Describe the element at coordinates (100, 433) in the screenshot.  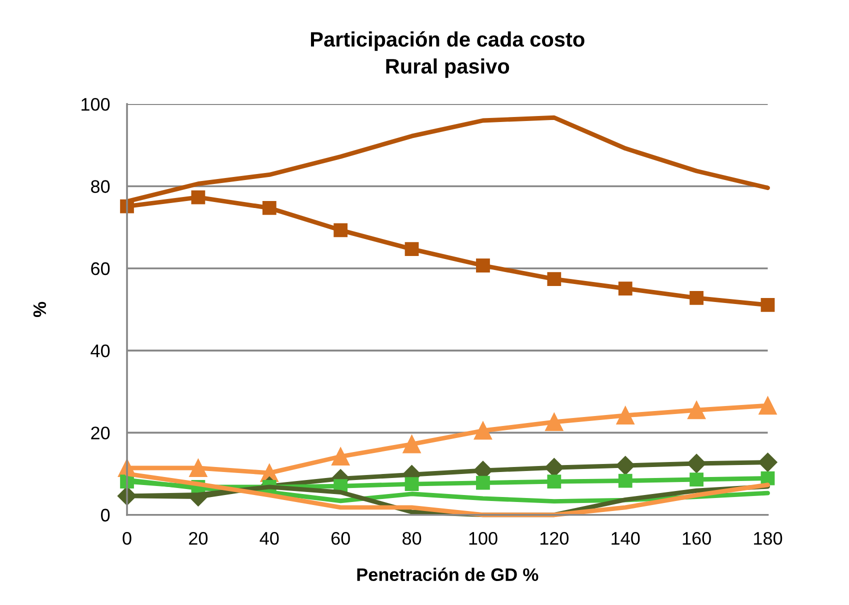
I see `y-tick-label: 20` at that location.